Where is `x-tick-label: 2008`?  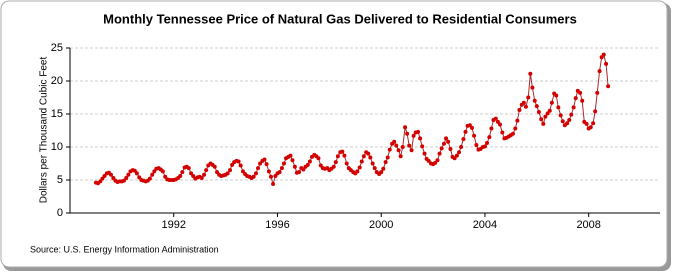 x-tick-label: 2008 is located at coordinates (588, 225).